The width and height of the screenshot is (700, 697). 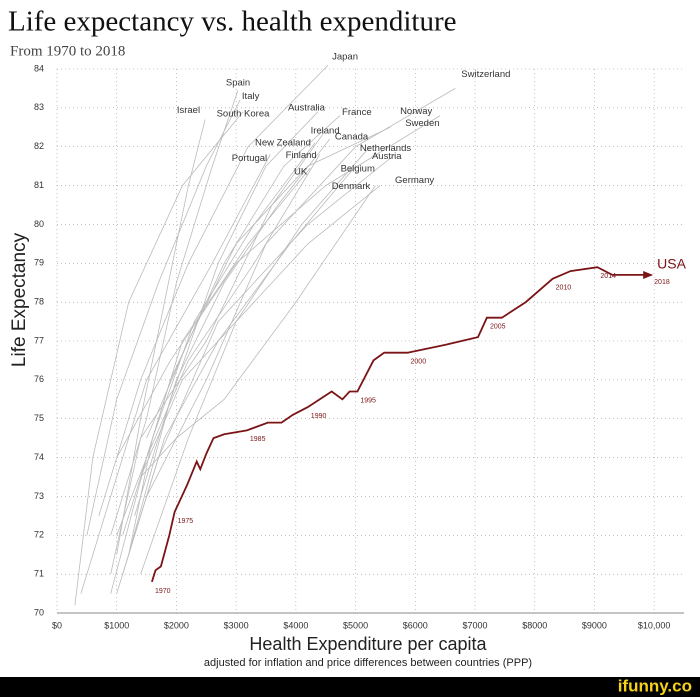 What do you see at coordinates (534, 625) in the screenshot?
I see `x-tick-label: $8000` at bounding box center [534, 625].